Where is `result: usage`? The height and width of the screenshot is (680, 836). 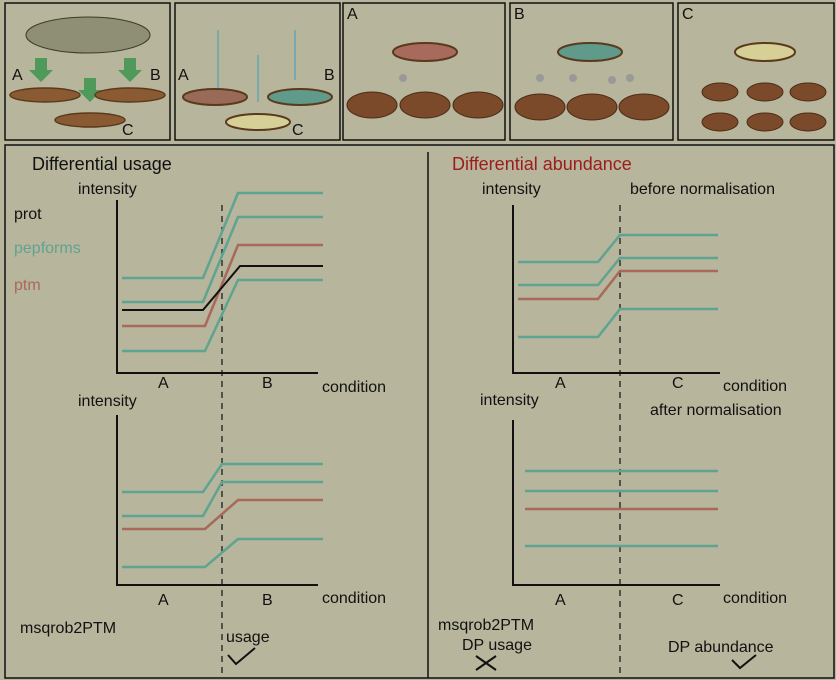
result: usage is located at coordinates (248, 637).